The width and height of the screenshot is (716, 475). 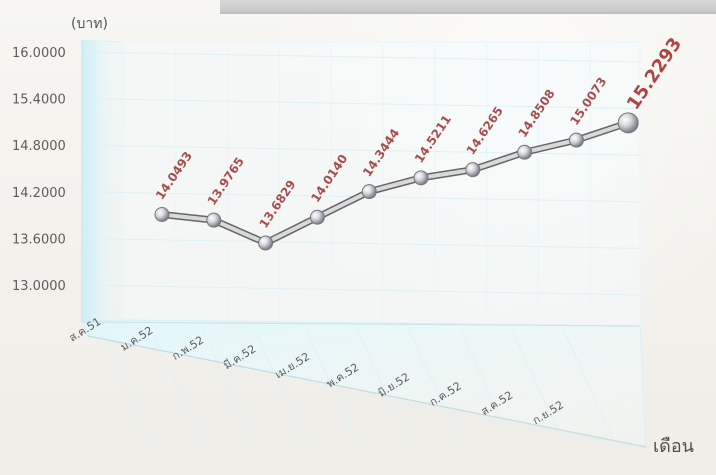 I want to click on y-tick-label: 15.4000, so click(x=39, y=100).